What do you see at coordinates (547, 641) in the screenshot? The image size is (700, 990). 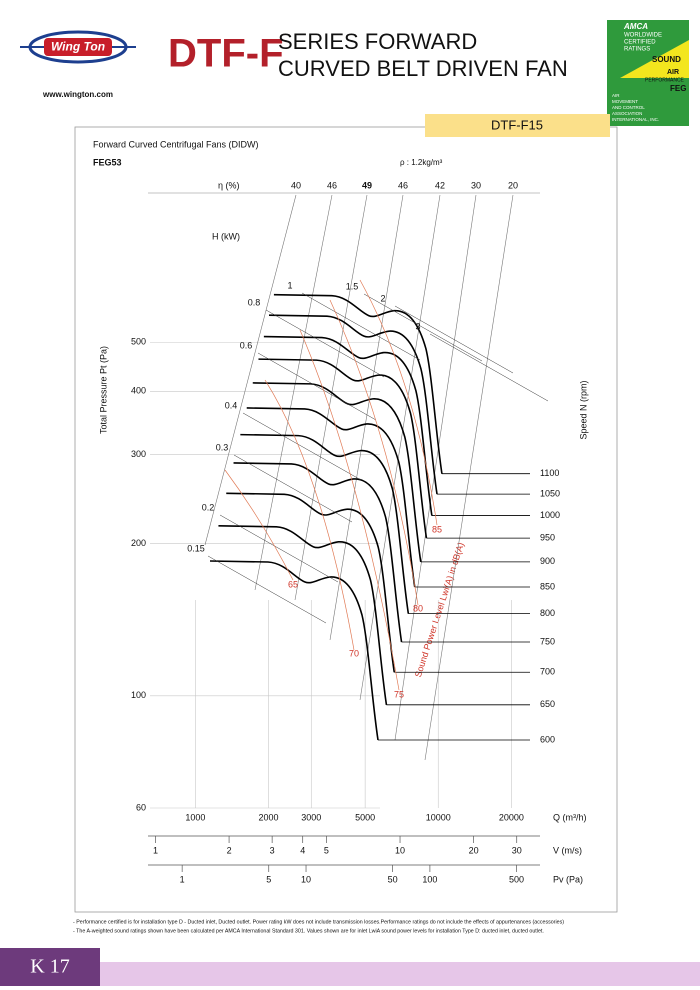 I see `speed-value: 750` at bounding box center [547, 641].